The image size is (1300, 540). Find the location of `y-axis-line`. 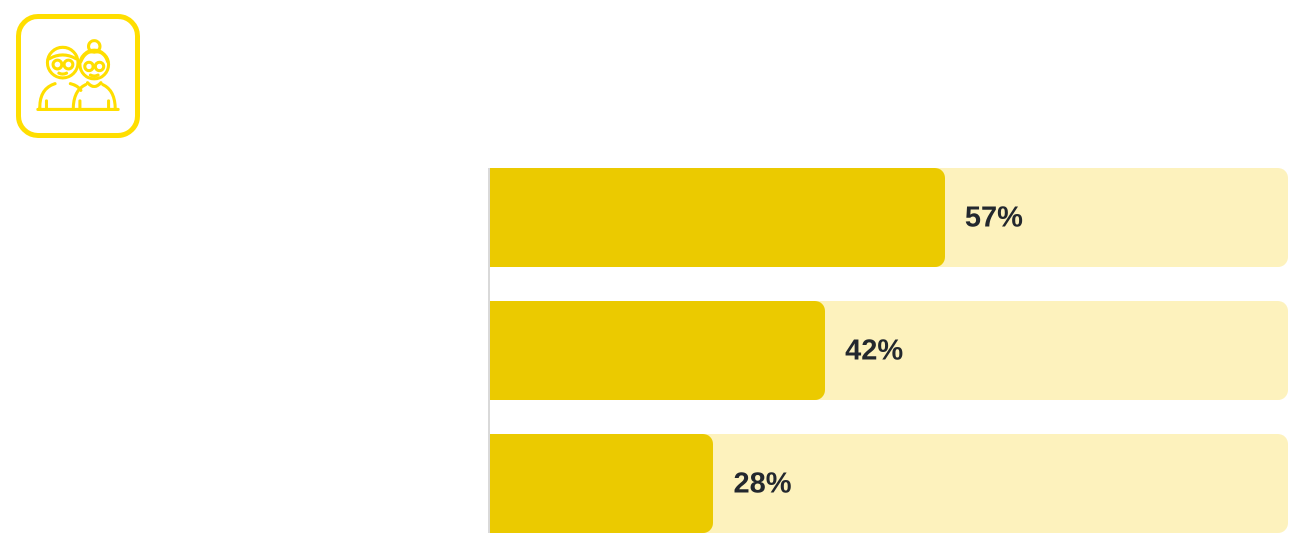

y-axis-line is located at coordinates (489, 350).